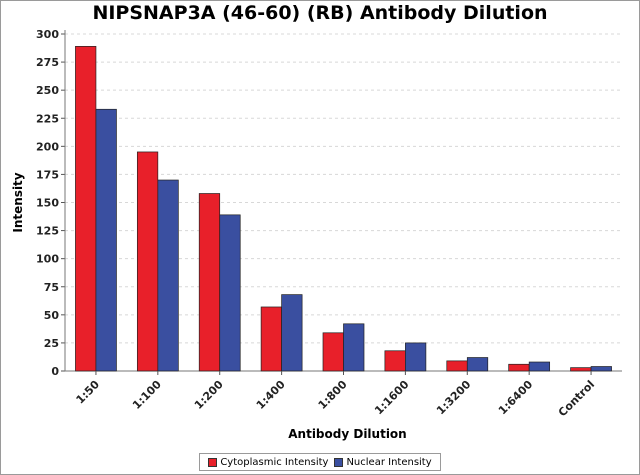 This screenshot has width=640, height=475. Describe the element at coordinates (18, 202) in the screenshot. I see `y-axis-title: Intensity` at that location.